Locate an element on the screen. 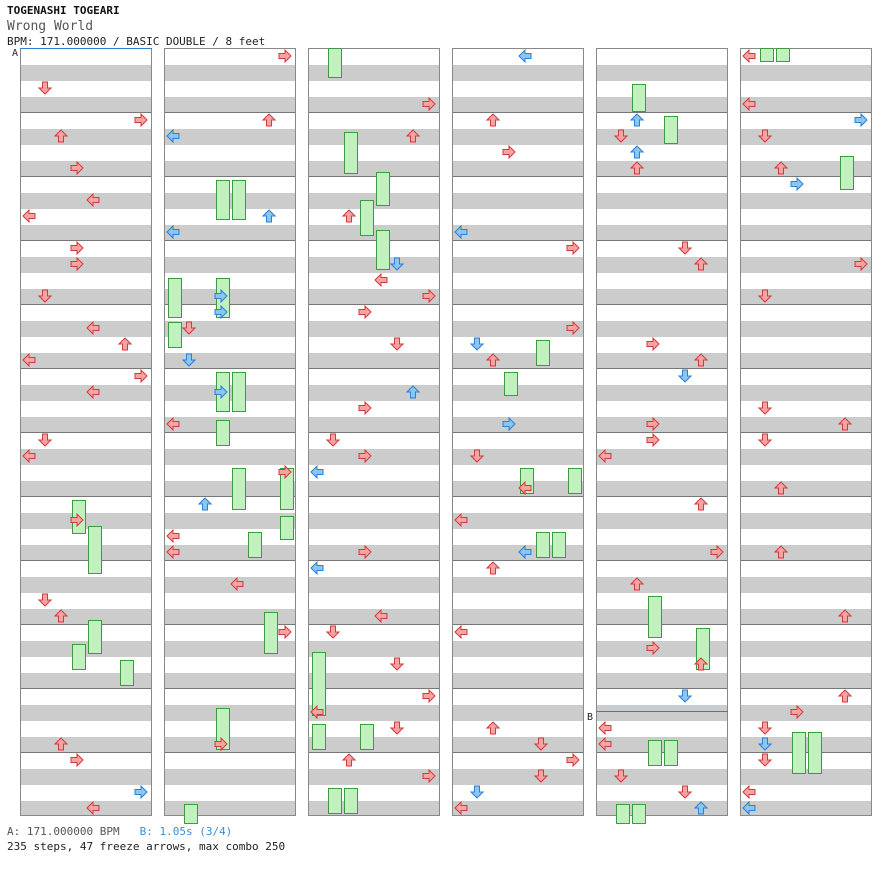 This screenshot has width=896, height=876. marker-a: A is located at coordinates (15, 53).